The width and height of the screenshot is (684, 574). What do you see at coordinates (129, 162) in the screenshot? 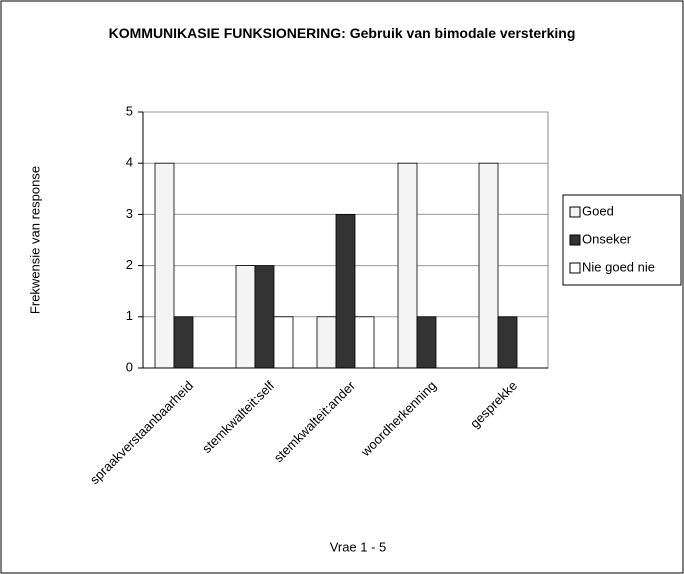
I see `y-tick-label: 4` at bounding box center [129, 162].